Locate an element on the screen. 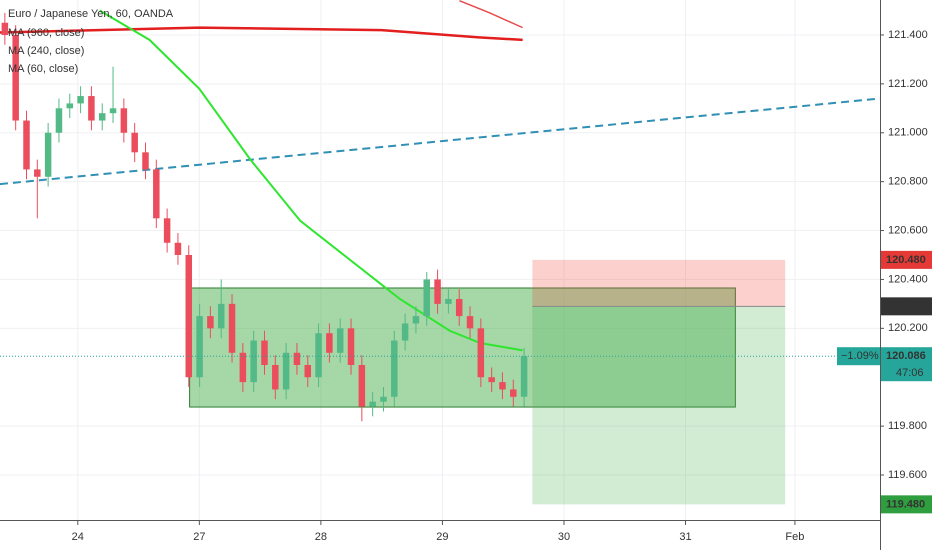 This screenshot has height=550, width=932. y-tick-label: 121.000 is located at coordinates (908, 133).